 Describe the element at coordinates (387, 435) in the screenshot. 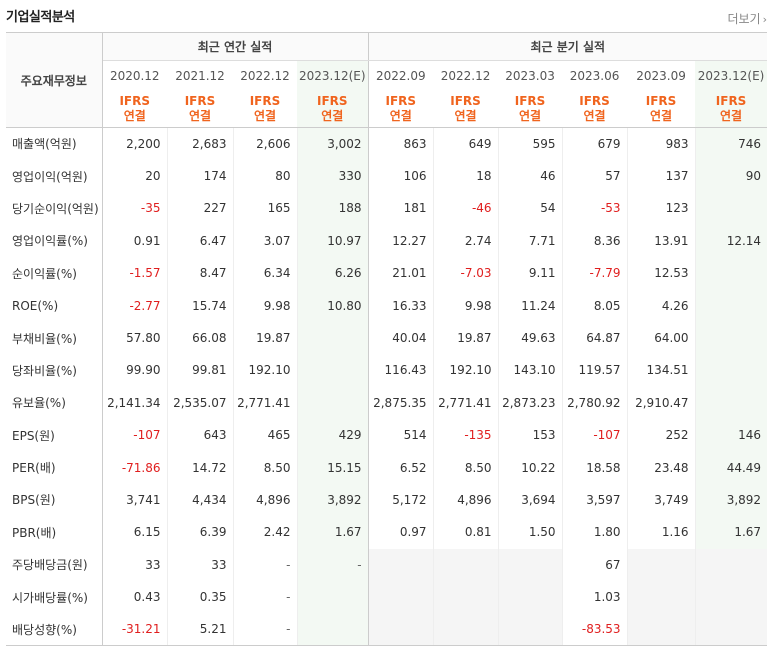

I see `table-row: EPS(원) -107 643 465 429 514 -135 153 -107 252 146` at that location.